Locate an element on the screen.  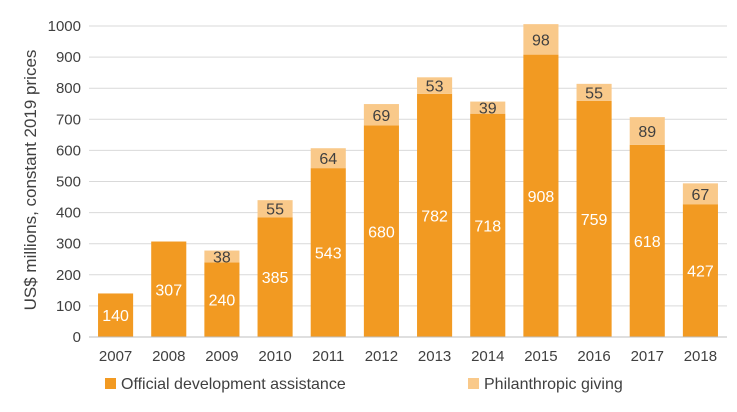
x-tick-label: 2012 is located at coordinates (381, 356).